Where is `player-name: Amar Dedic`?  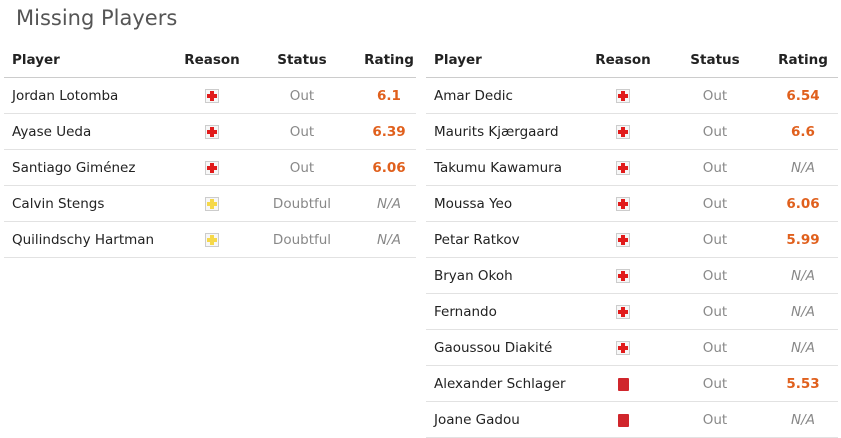 player-name: Amar Dedic is located at coordinates (473, 96).